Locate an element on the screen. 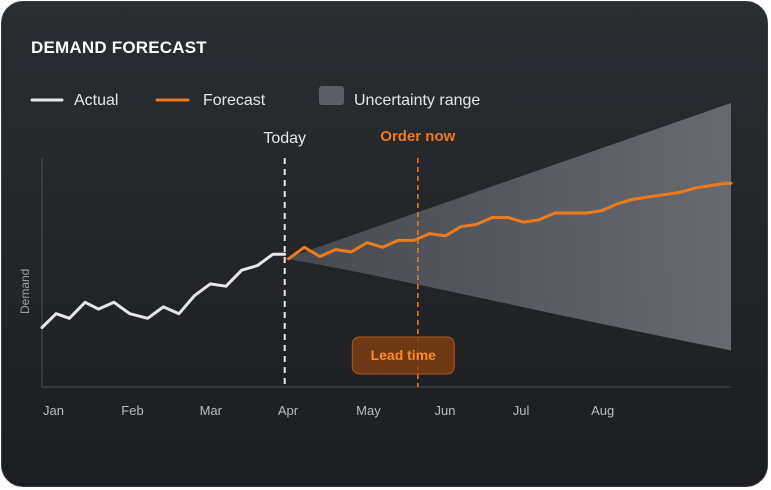  chart-title: DEMAND FORECAST is located at coordinates (119, 47).